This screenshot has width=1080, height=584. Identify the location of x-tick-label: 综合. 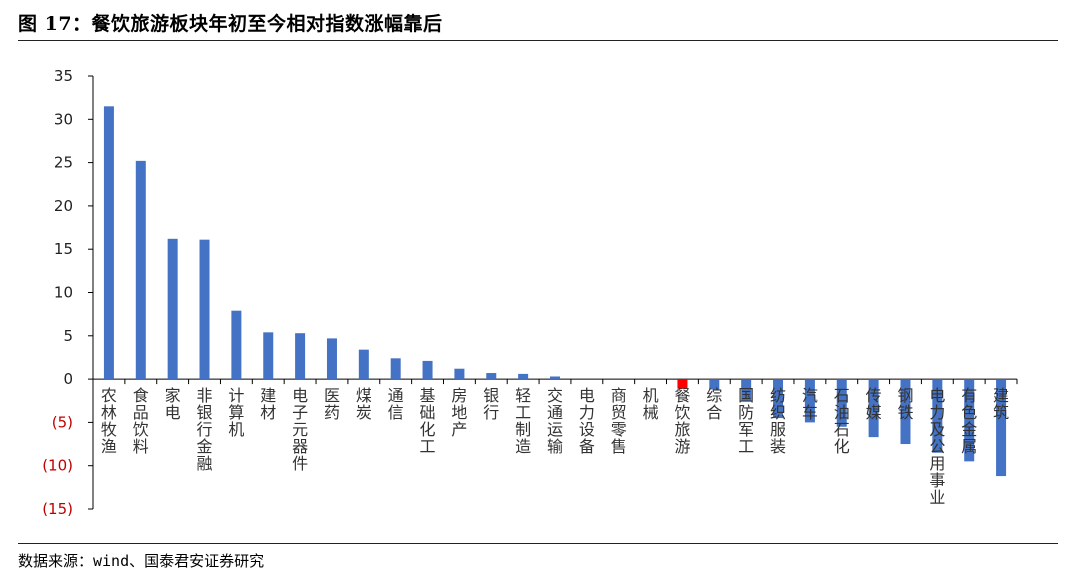
(714, 404).